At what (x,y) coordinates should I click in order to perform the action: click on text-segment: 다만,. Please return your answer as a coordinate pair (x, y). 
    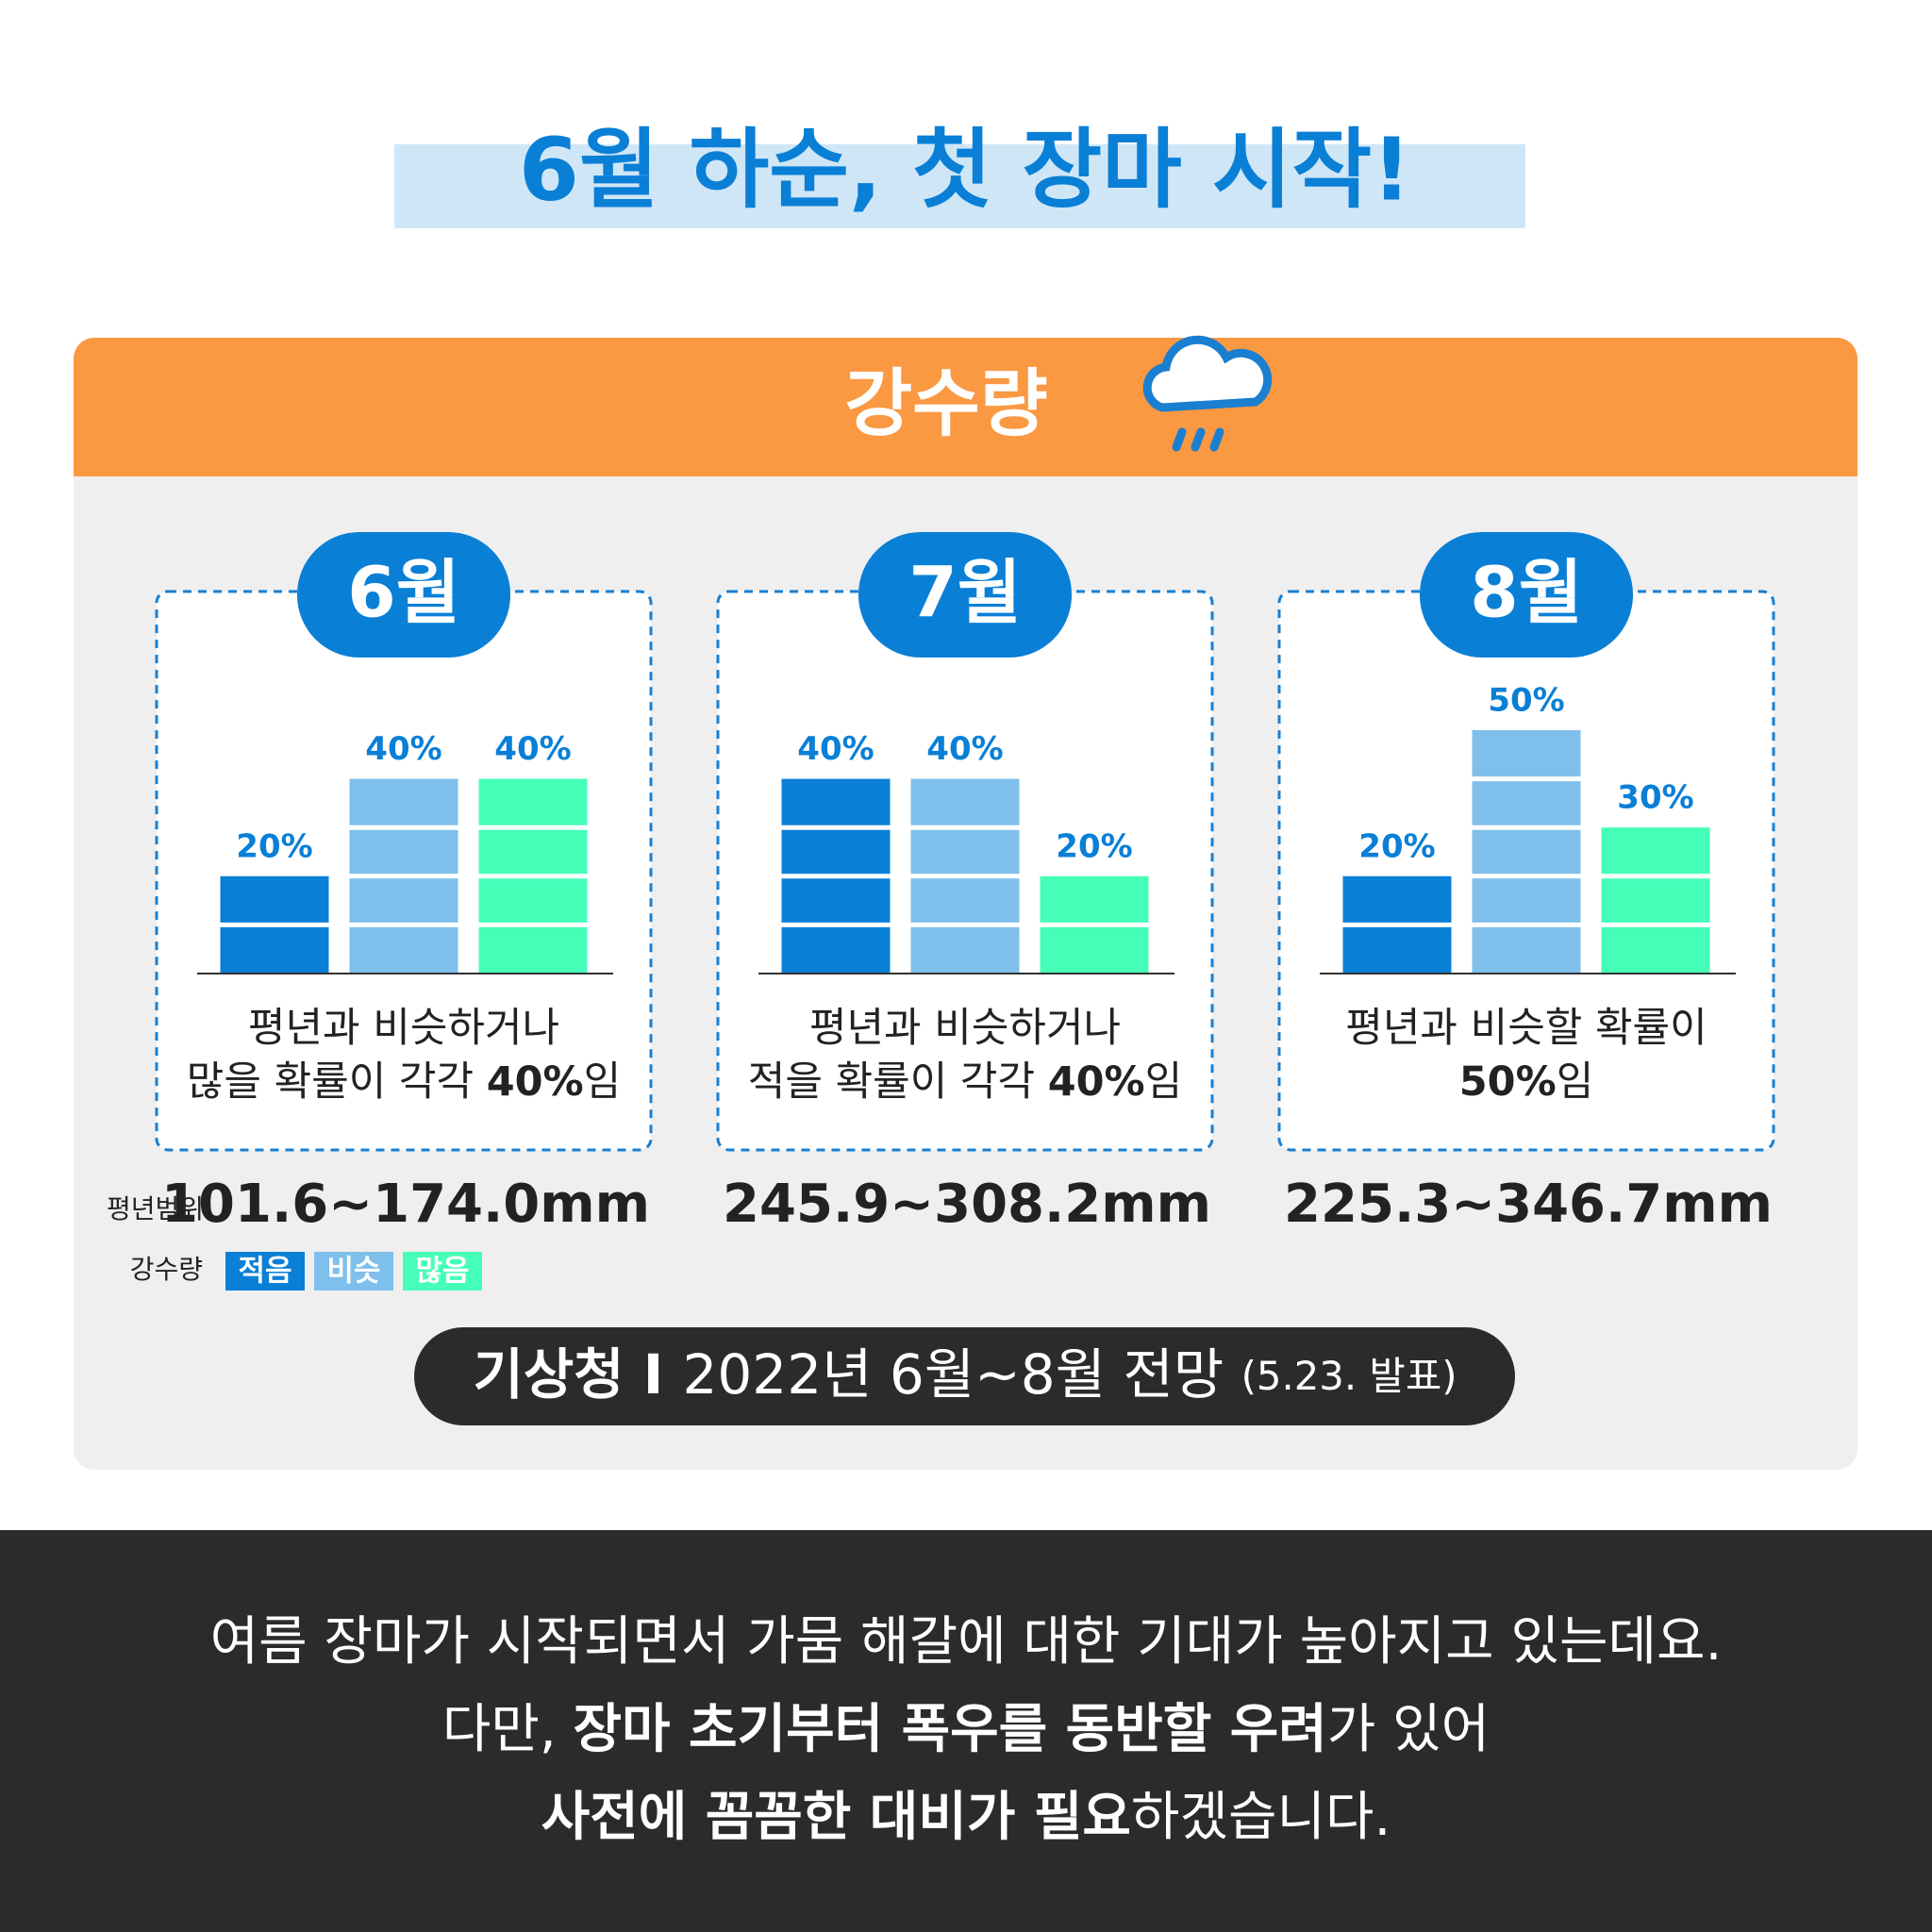
    Looking at the image, I should click on (508, 1729).